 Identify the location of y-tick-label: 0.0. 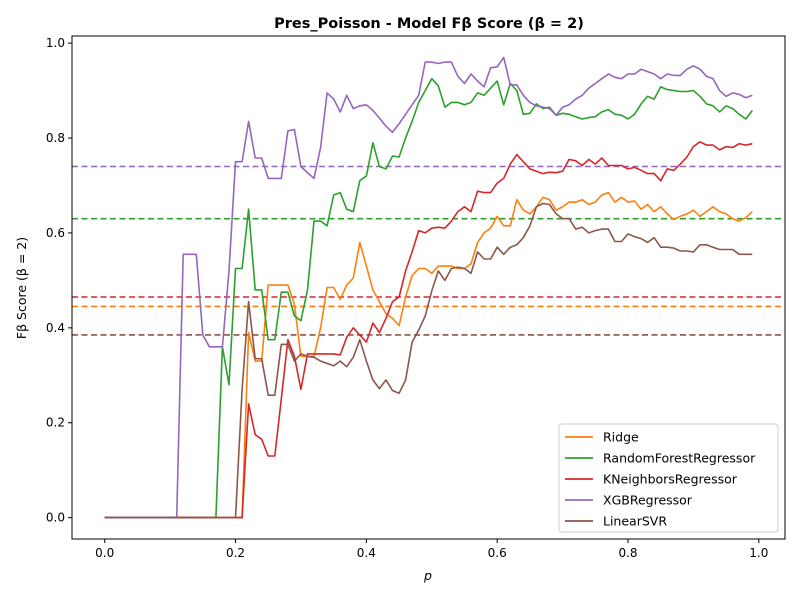
(55, 518).